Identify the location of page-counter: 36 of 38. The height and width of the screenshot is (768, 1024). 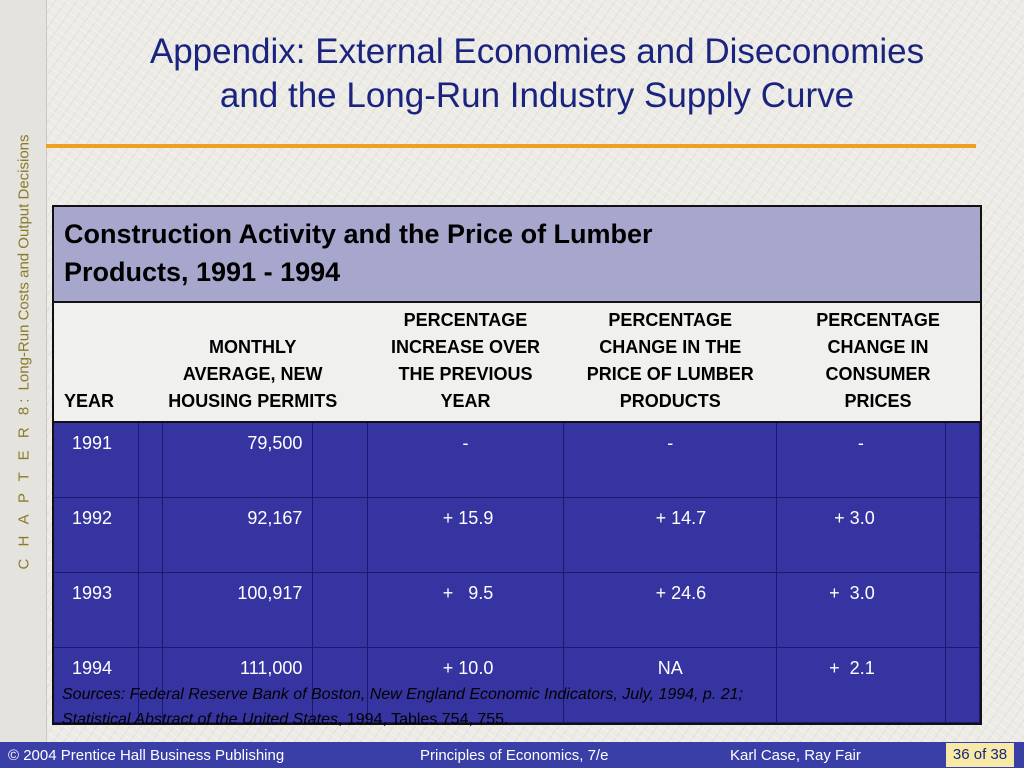
(980, 755).